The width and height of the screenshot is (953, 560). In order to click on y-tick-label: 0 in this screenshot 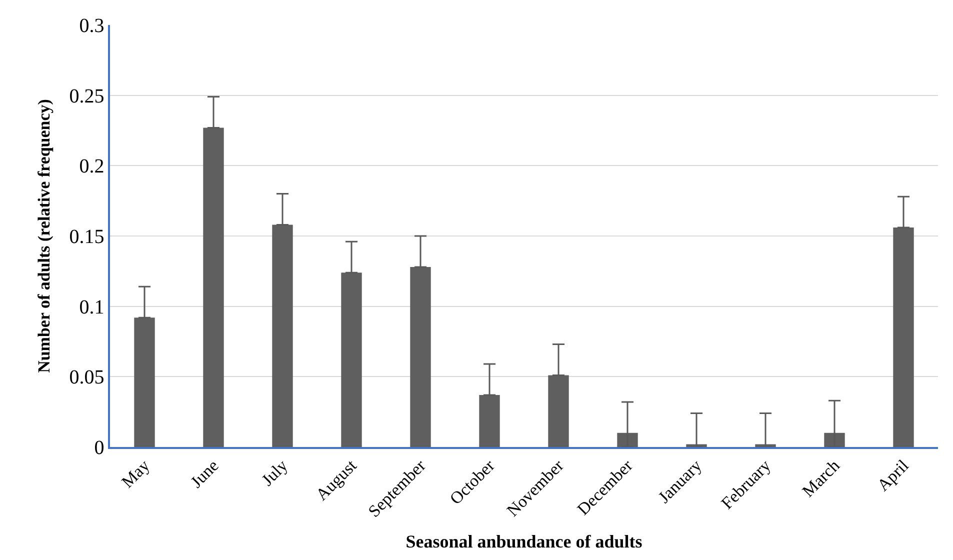, I will do `click(99, 448)`.